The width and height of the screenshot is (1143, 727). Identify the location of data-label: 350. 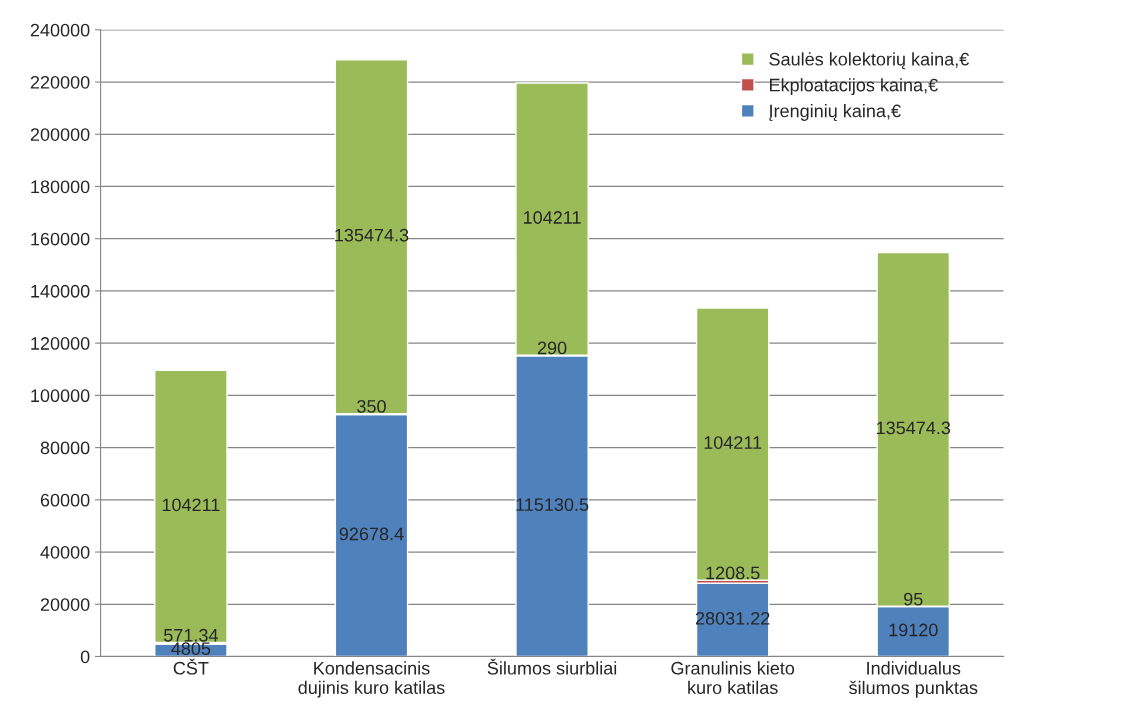
(371, 406).